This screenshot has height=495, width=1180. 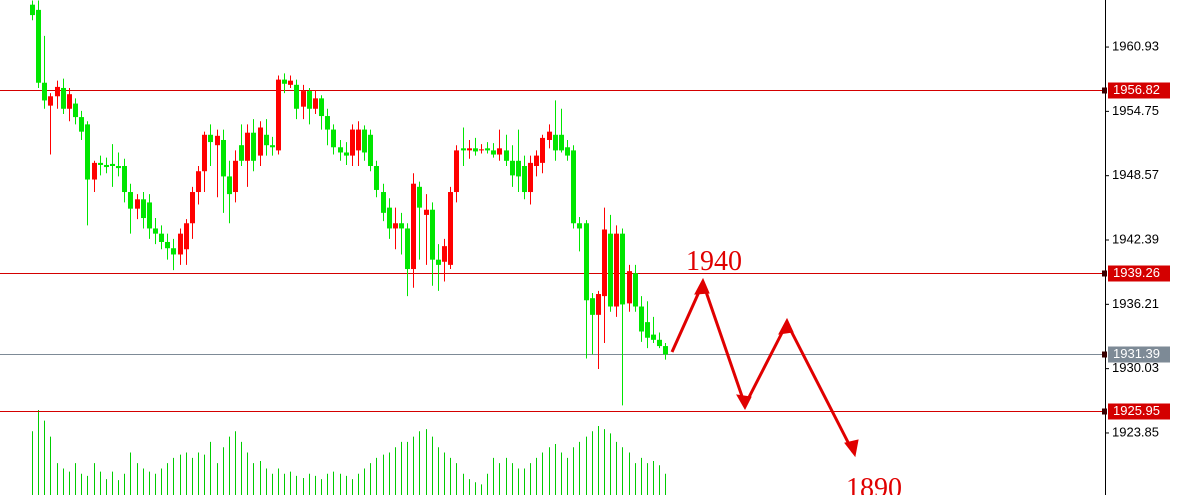 I want to click on y-tick-label: 1954.75, so click(x=1135, y=110).